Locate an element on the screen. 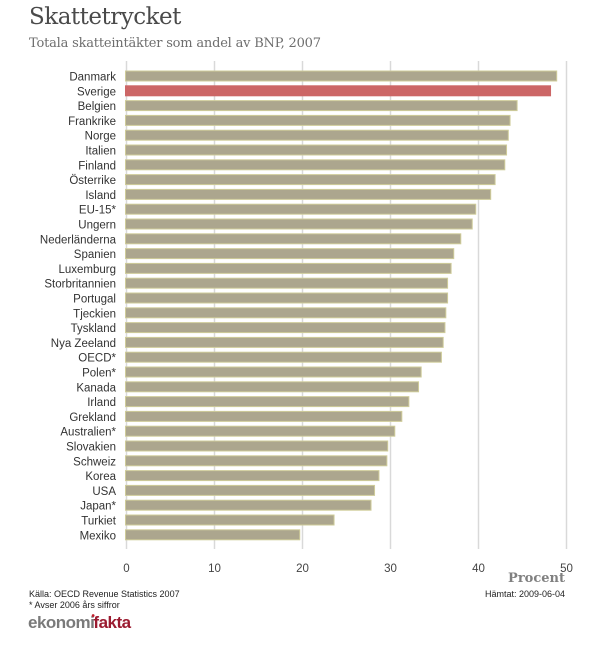  category-label: Schweiz is located at coordinates (94, 462).